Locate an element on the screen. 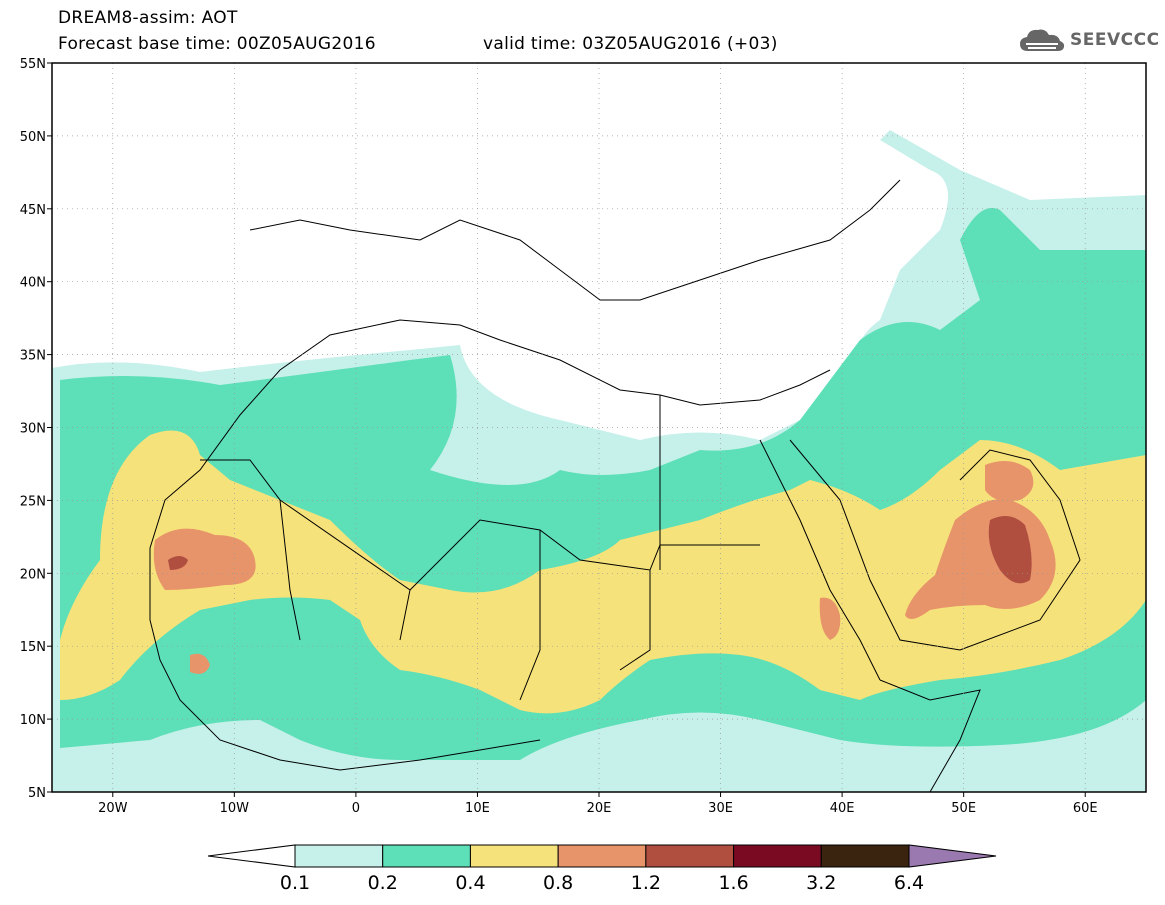  lon-tick-label: 10W is located at coordinates (235, 808).